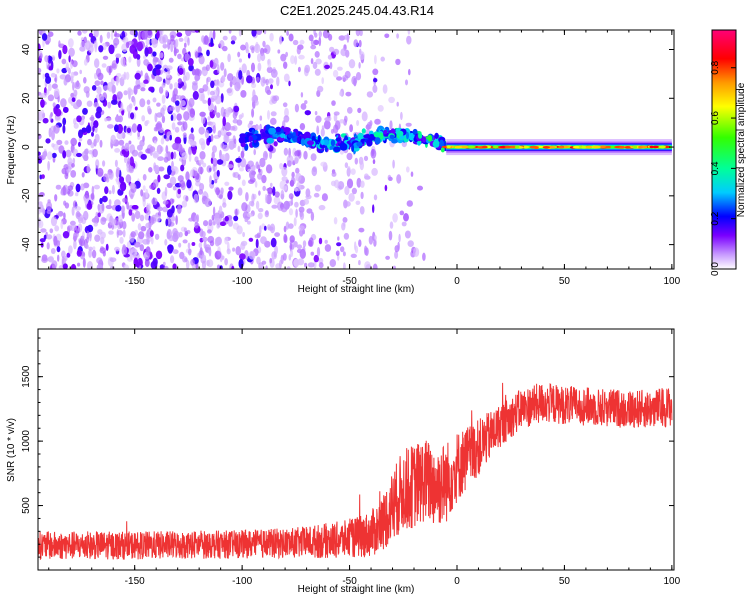  Describe the element at coordinates (715, 118) in the screenshot. I see `colorbar-tick-label: 0.6` at that location.